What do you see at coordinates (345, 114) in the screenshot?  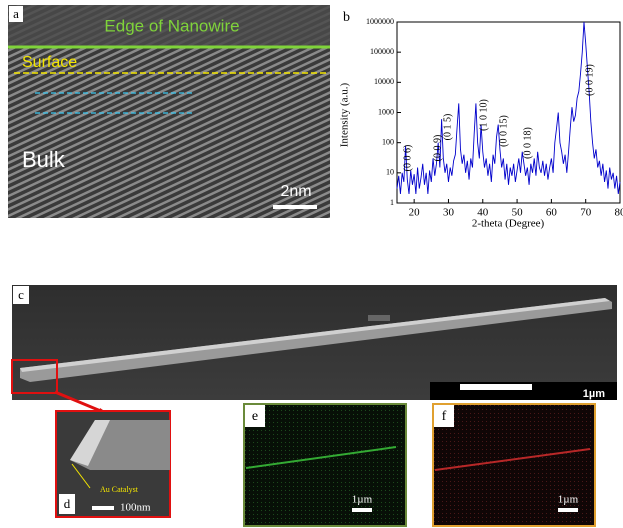 I see `y-axis-label: Intensity (a.u.)` at bounding box center [345, 114].